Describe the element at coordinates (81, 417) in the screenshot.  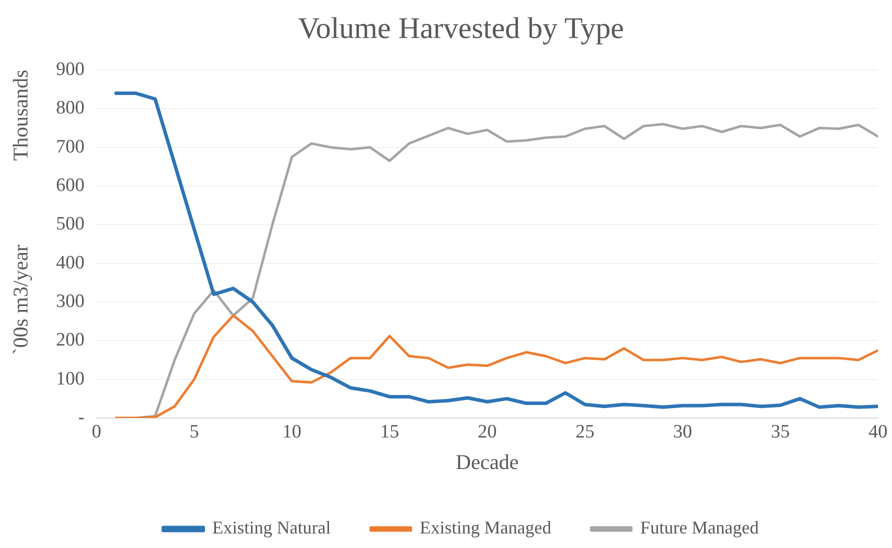
I see `y-tick-label: -` at that location.